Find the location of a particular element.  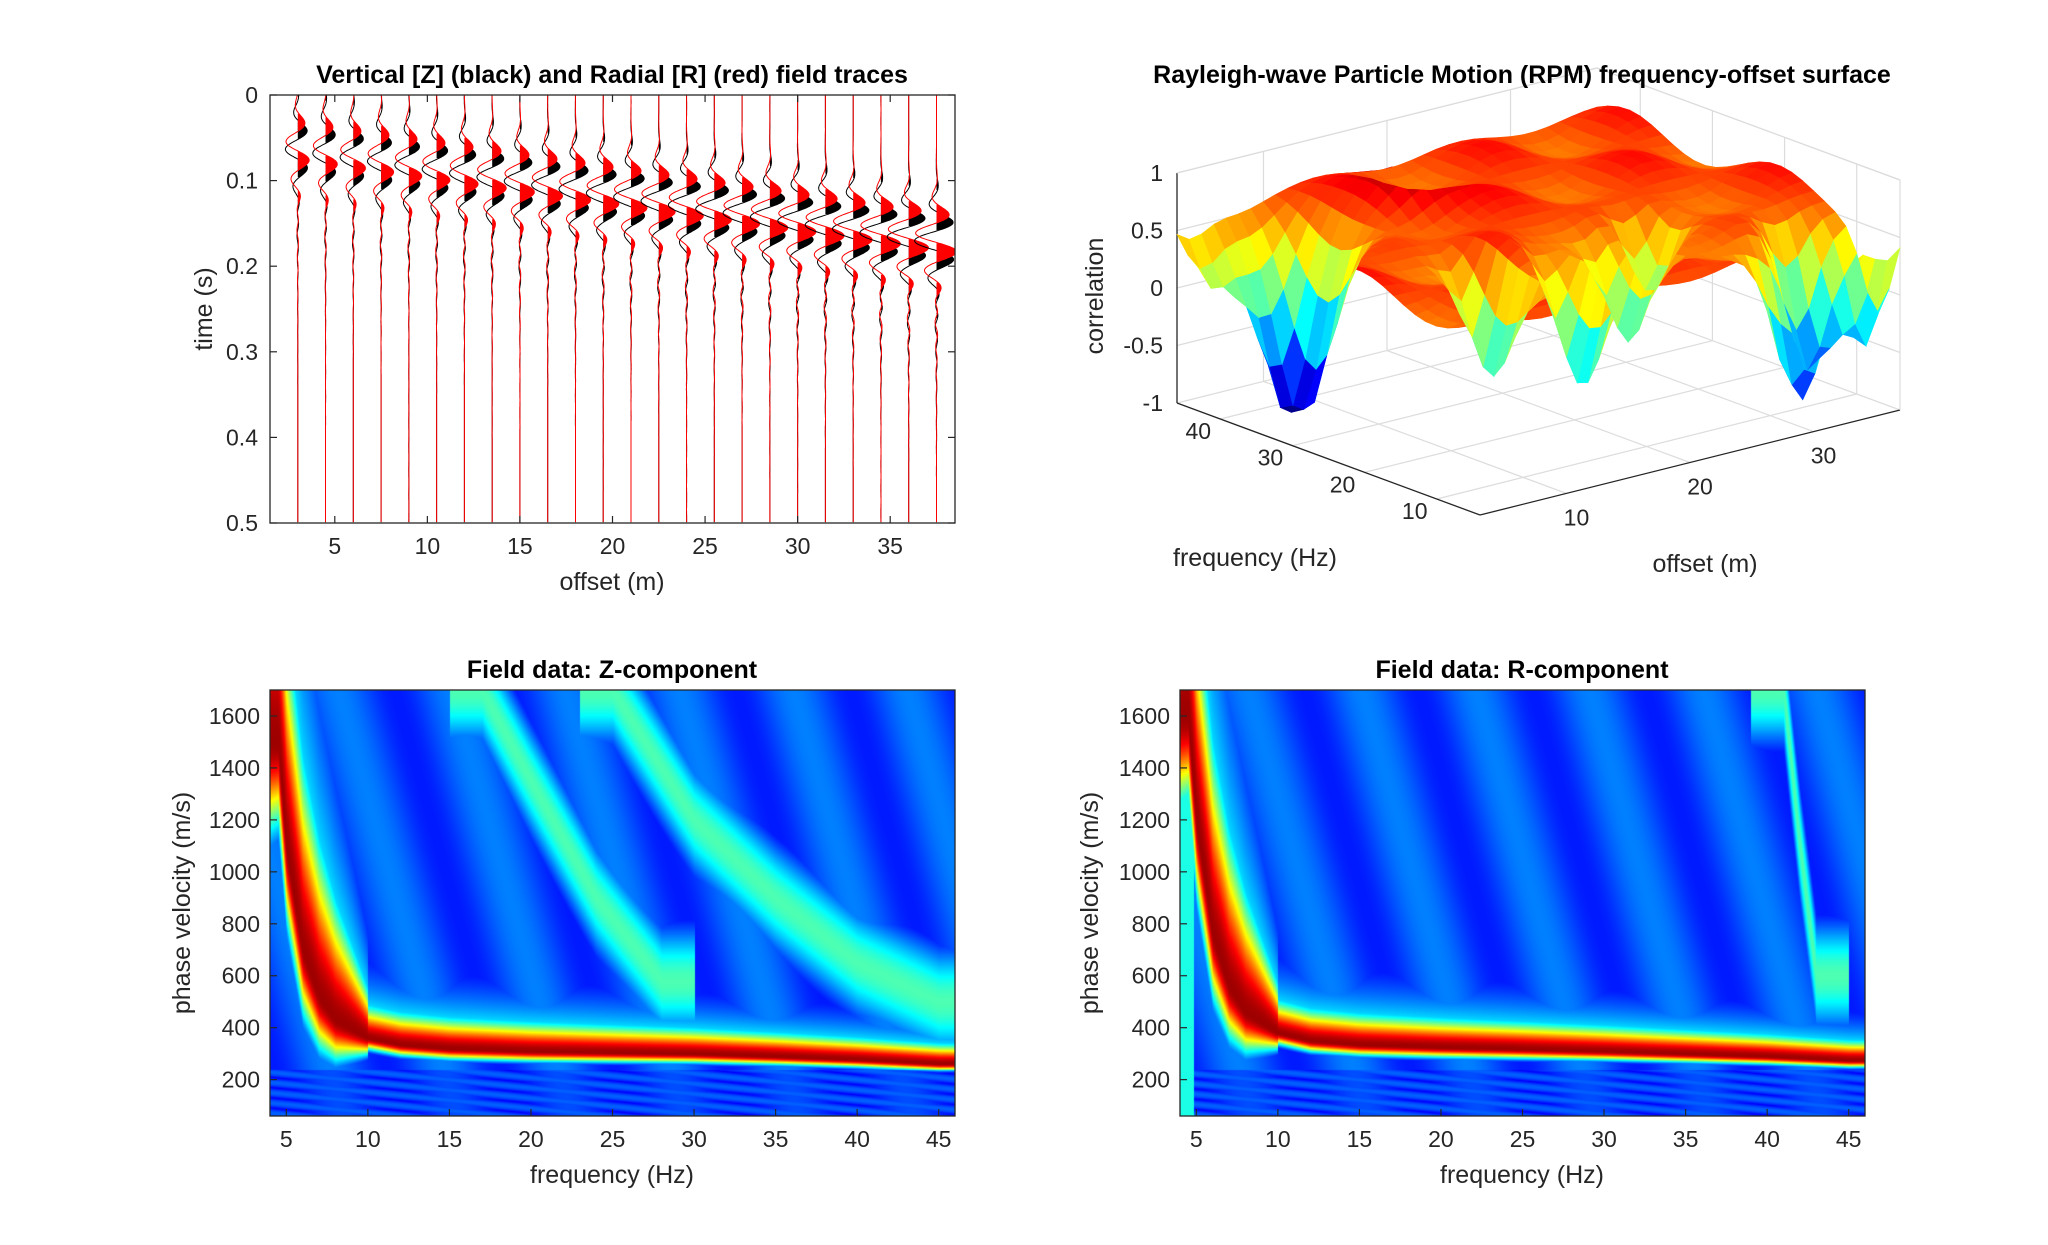

r-dispersion-ytick-label: 1400 is located at coordinates (1144, 768).